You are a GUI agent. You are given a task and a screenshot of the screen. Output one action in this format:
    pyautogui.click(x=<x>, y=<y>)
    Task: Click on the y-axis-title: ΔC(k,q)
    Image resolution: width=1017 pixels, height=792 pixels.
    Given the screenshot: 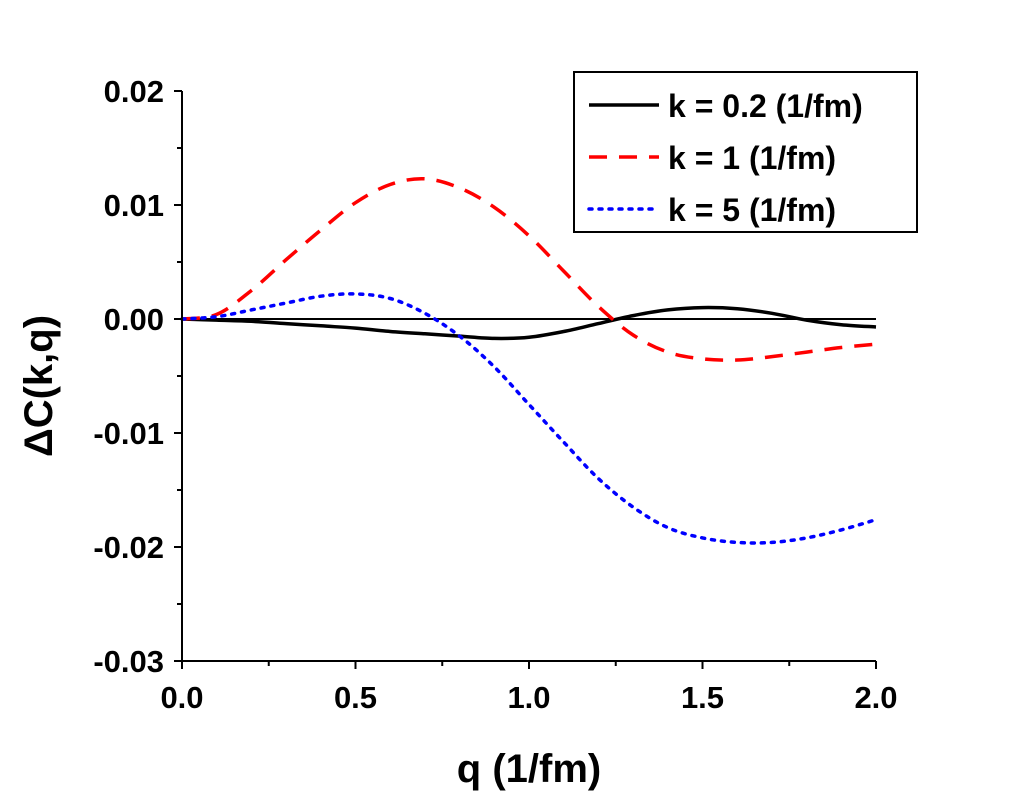 What is the action you would take?
    pyautogui.click(x=39, y=386)
    